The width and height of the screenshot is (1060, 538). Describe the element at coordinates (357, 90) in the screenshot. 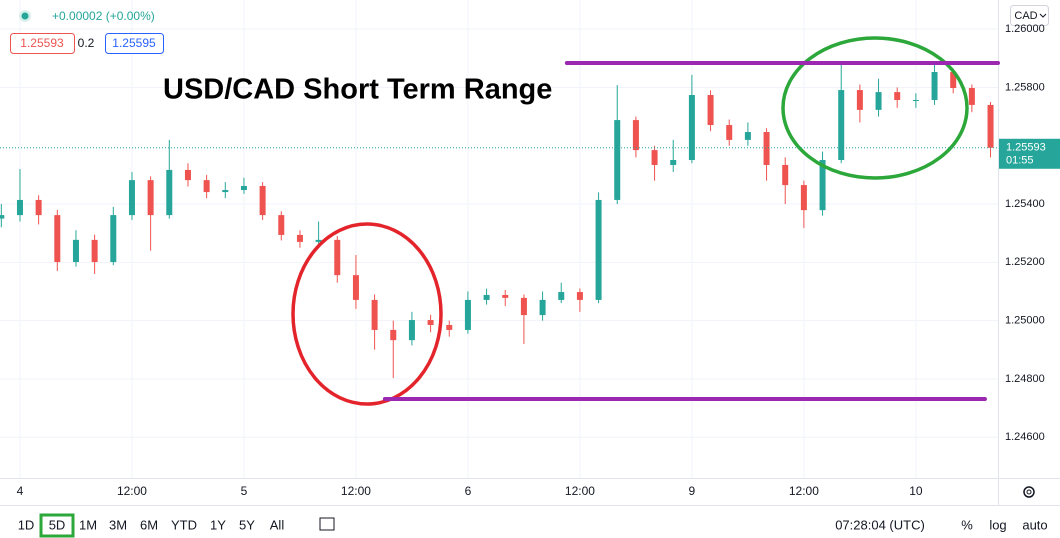

I see `chart-title: USD/CAD Short Term Range` at that location.